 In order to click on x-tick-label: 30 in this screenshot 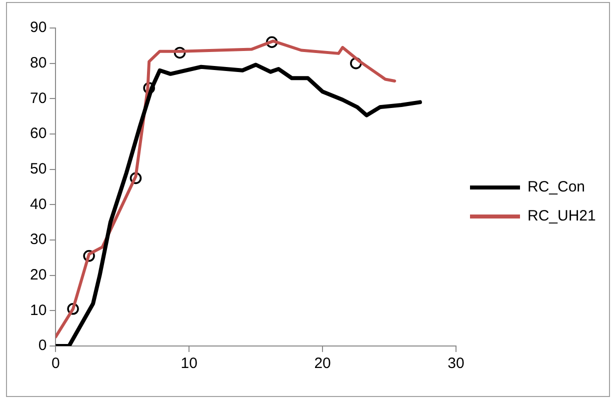, I will do `click(456, 363)`.